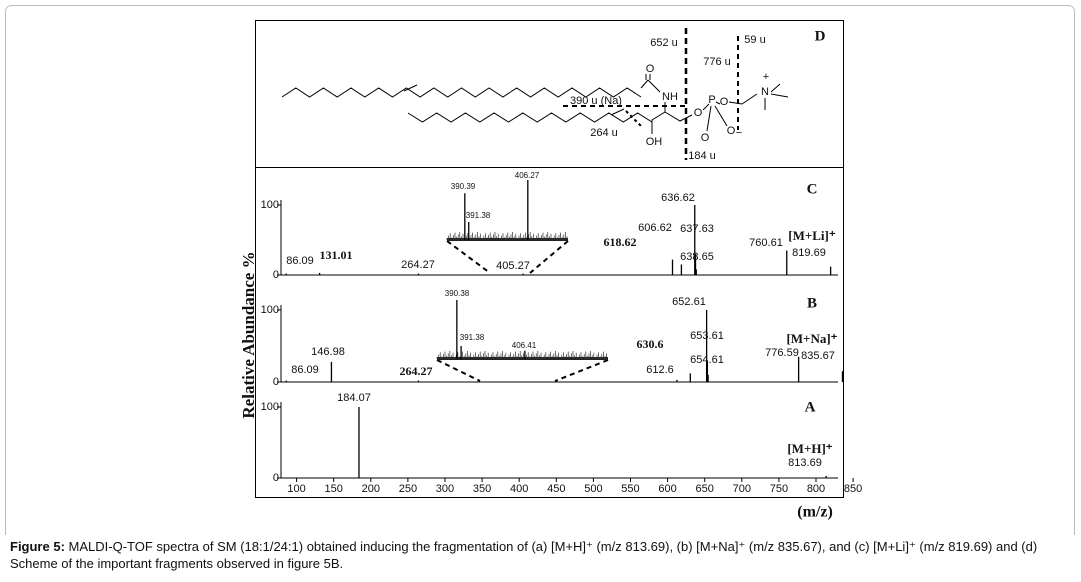  Describe the element at coordinates (630, 489) in the screenshot. I see `x-tick-label: 550` at that location.